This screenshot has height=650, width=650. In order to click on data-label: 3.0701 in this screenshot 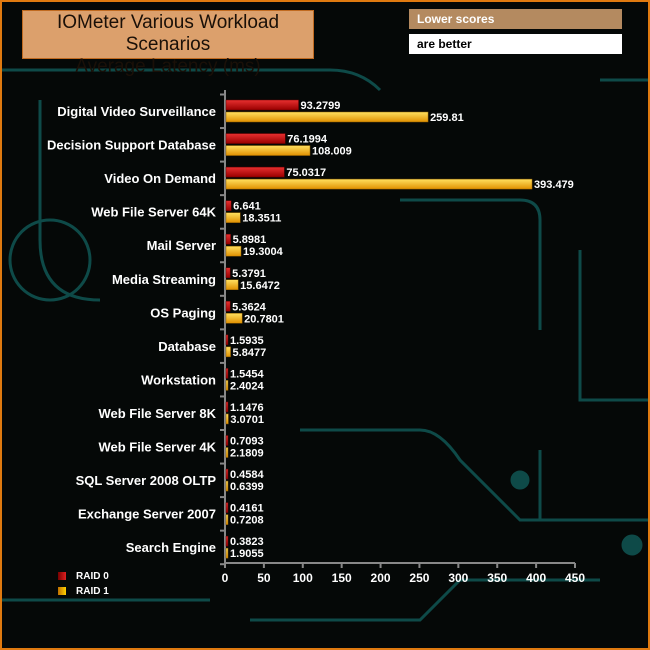, I will do `click(247, 420)`.